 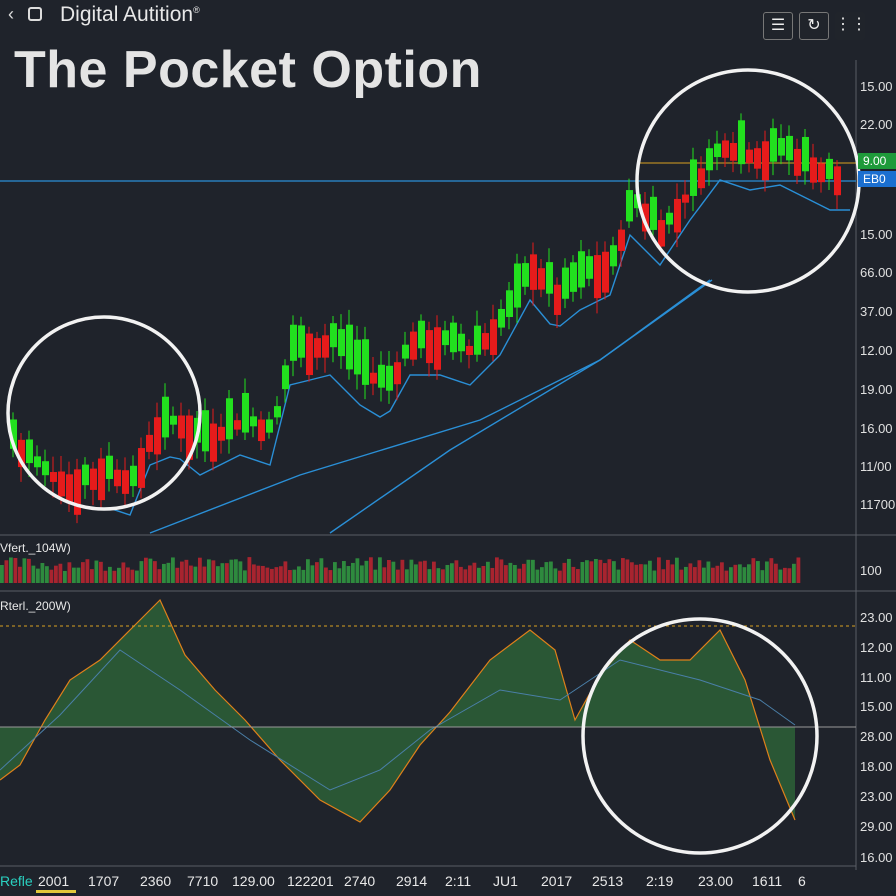 I want to click on app-title: Digital Autition®, so click(x=130, y=14).